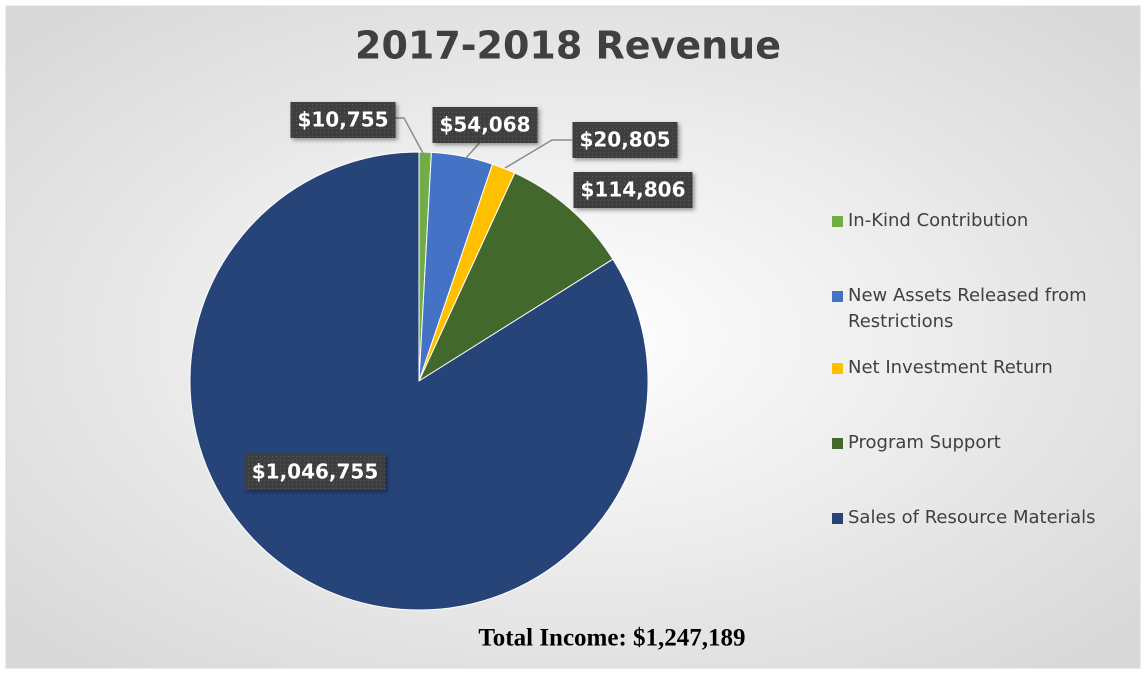  I want to click on legend-item: Sales of Resource Materials, so click(987, 518).